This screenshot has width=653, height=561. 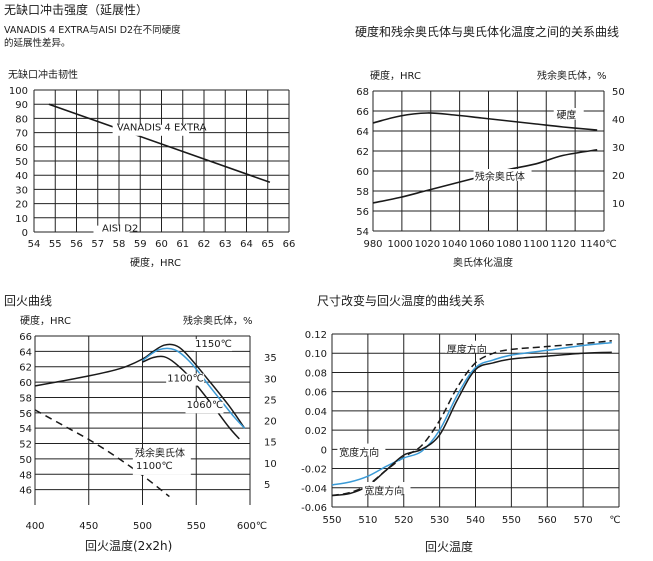 I want to click on chart2-x-tick-label: 1080, so click(x=508, y=244).